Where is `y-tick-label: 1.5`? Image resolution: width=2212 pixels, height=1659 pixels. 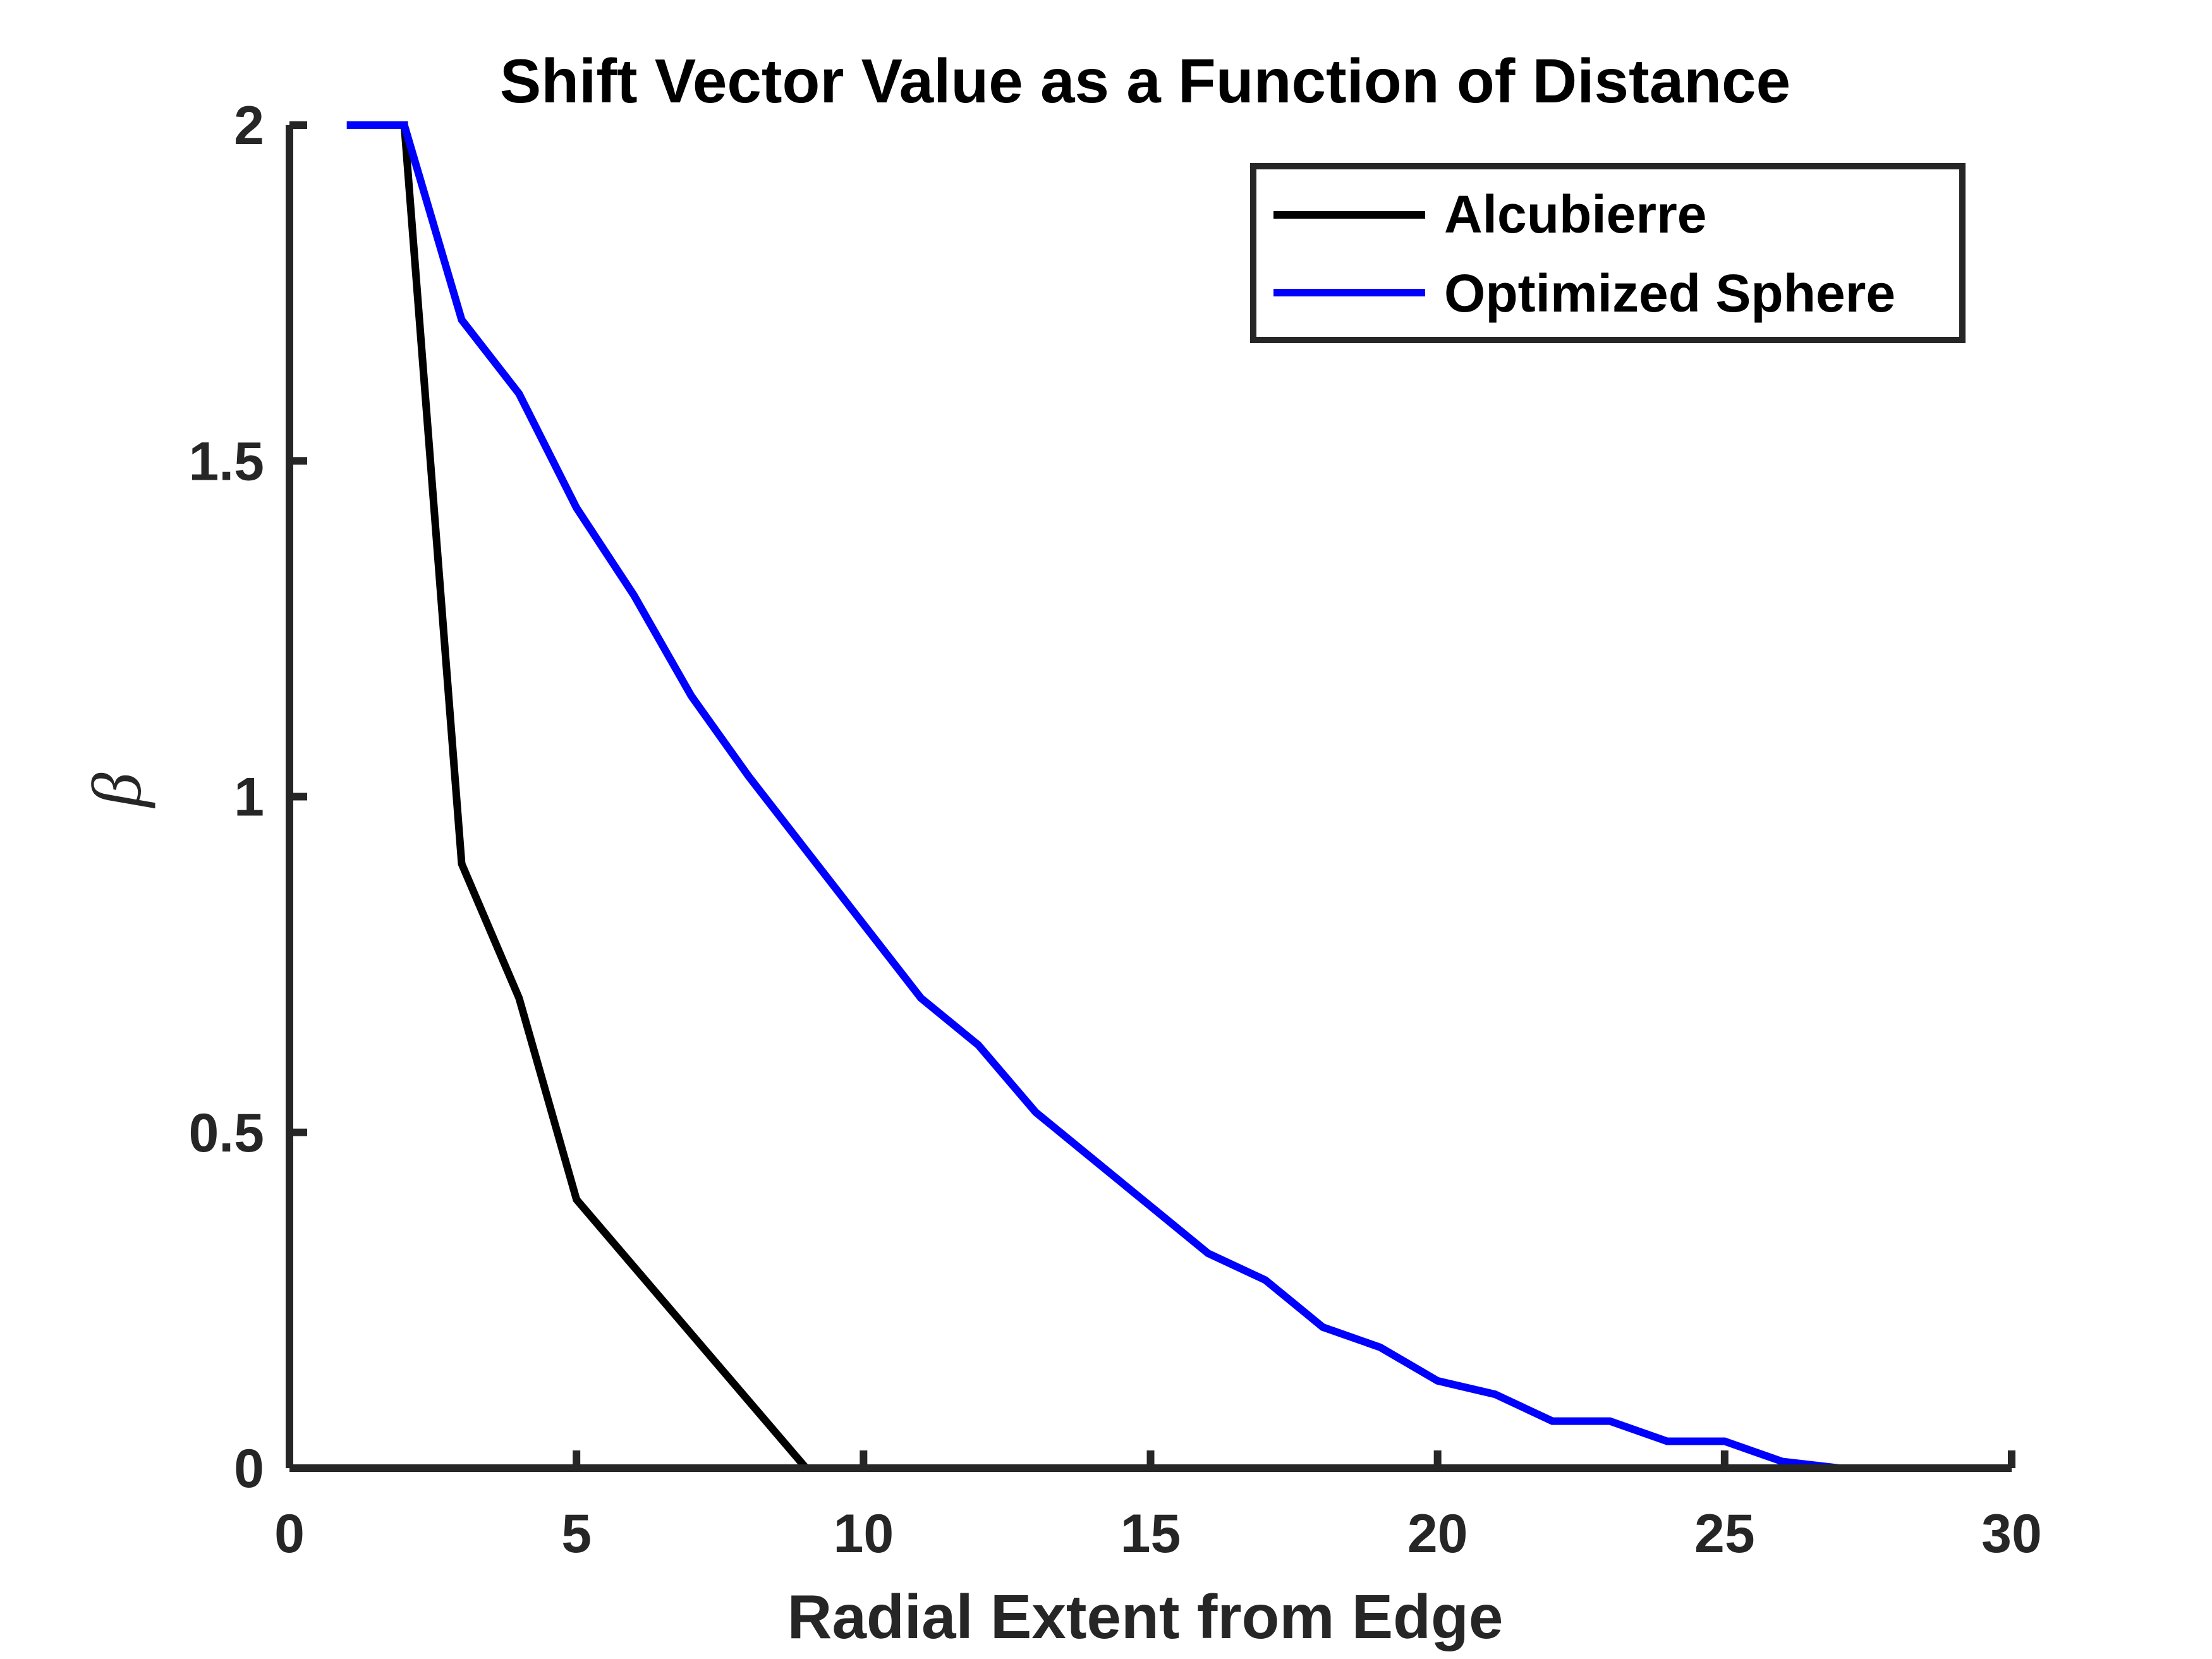 y-tick-label: 1.5 is located at coordinates (226, 462).